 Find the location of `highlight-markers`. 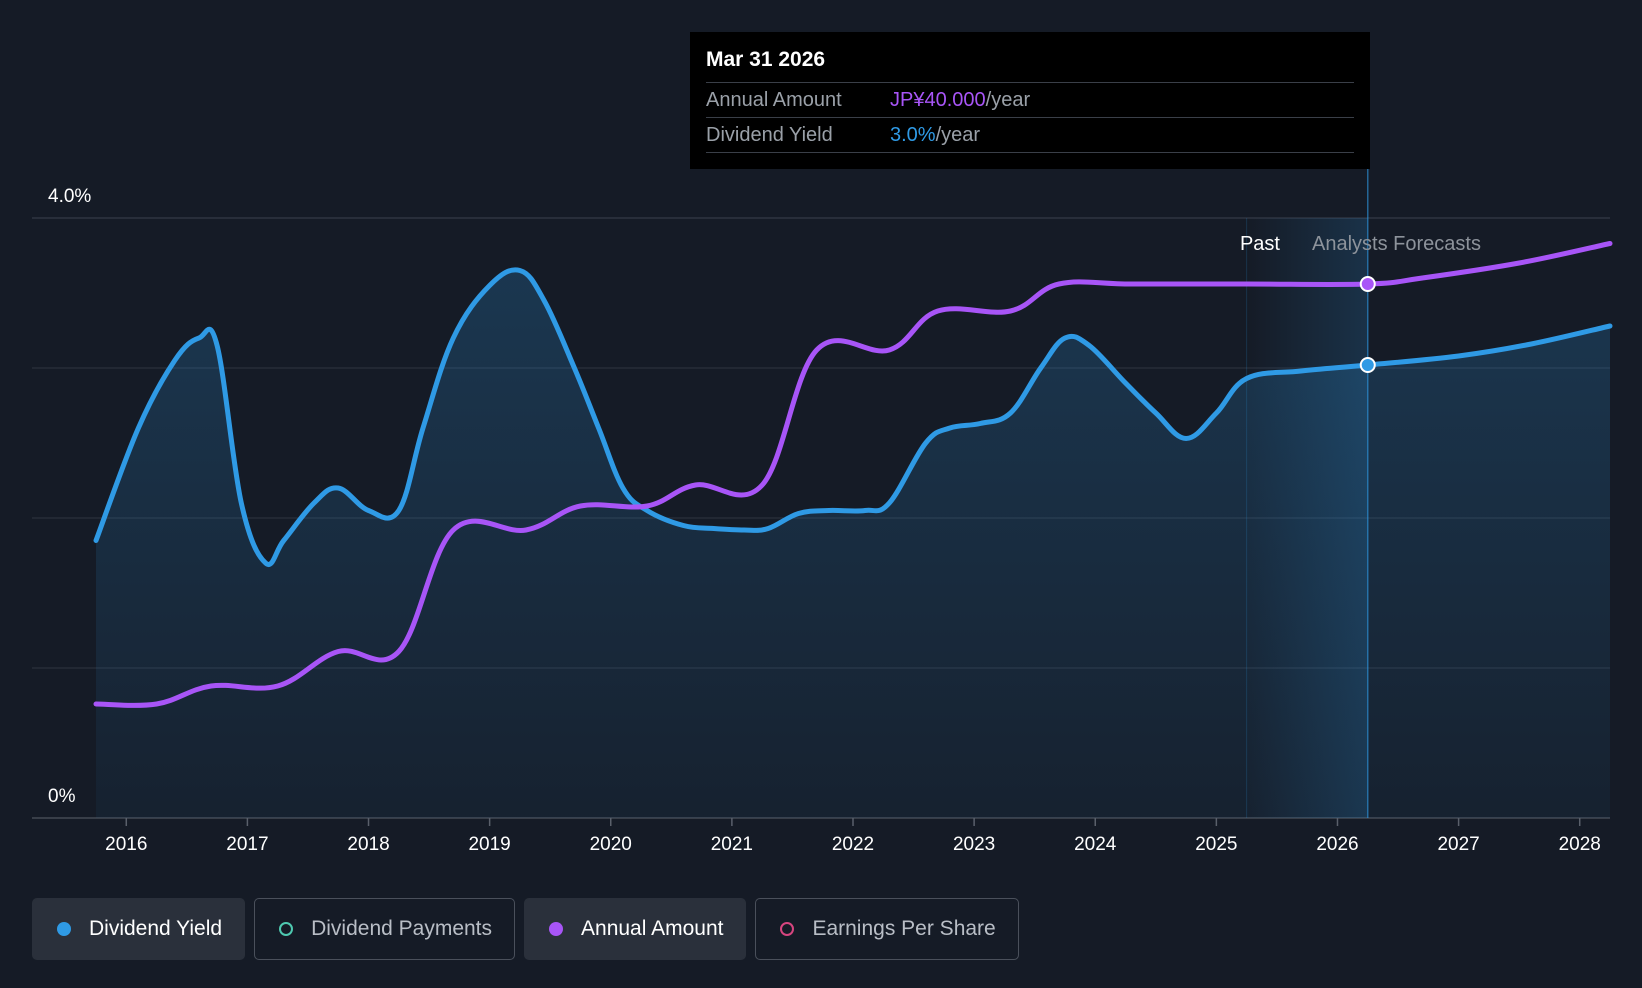

highlight-markers is located at coordinates (1367, 324).